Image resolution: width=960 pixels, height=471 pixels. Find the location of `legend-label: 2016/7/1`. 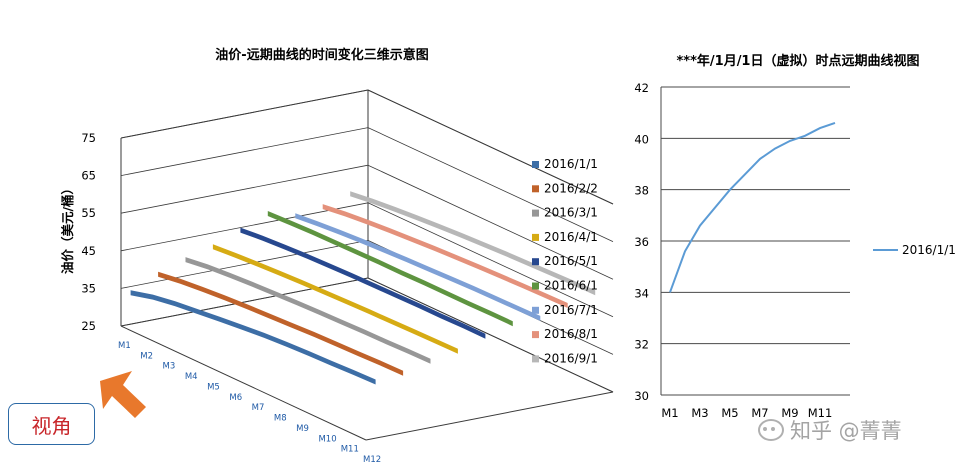

legend-label: 2016/7/1 is located at coordinates (571, 310).